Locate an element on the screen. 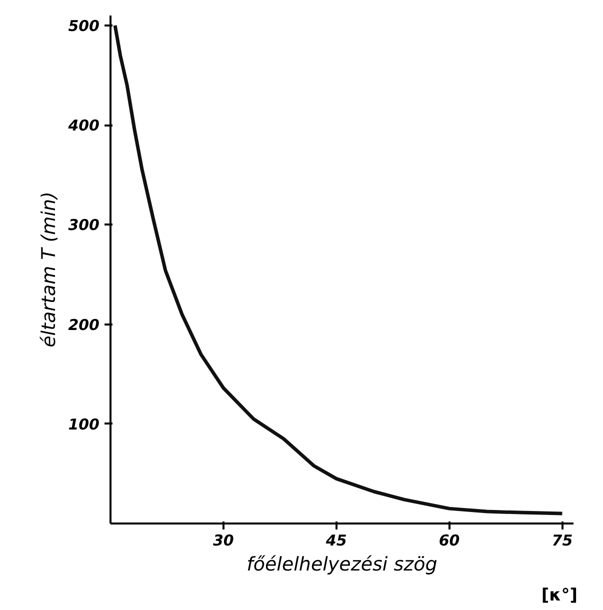 The height and width of the screenshot is (610, 603). x-tick-label: 60 is located at coordinates (449, 541).